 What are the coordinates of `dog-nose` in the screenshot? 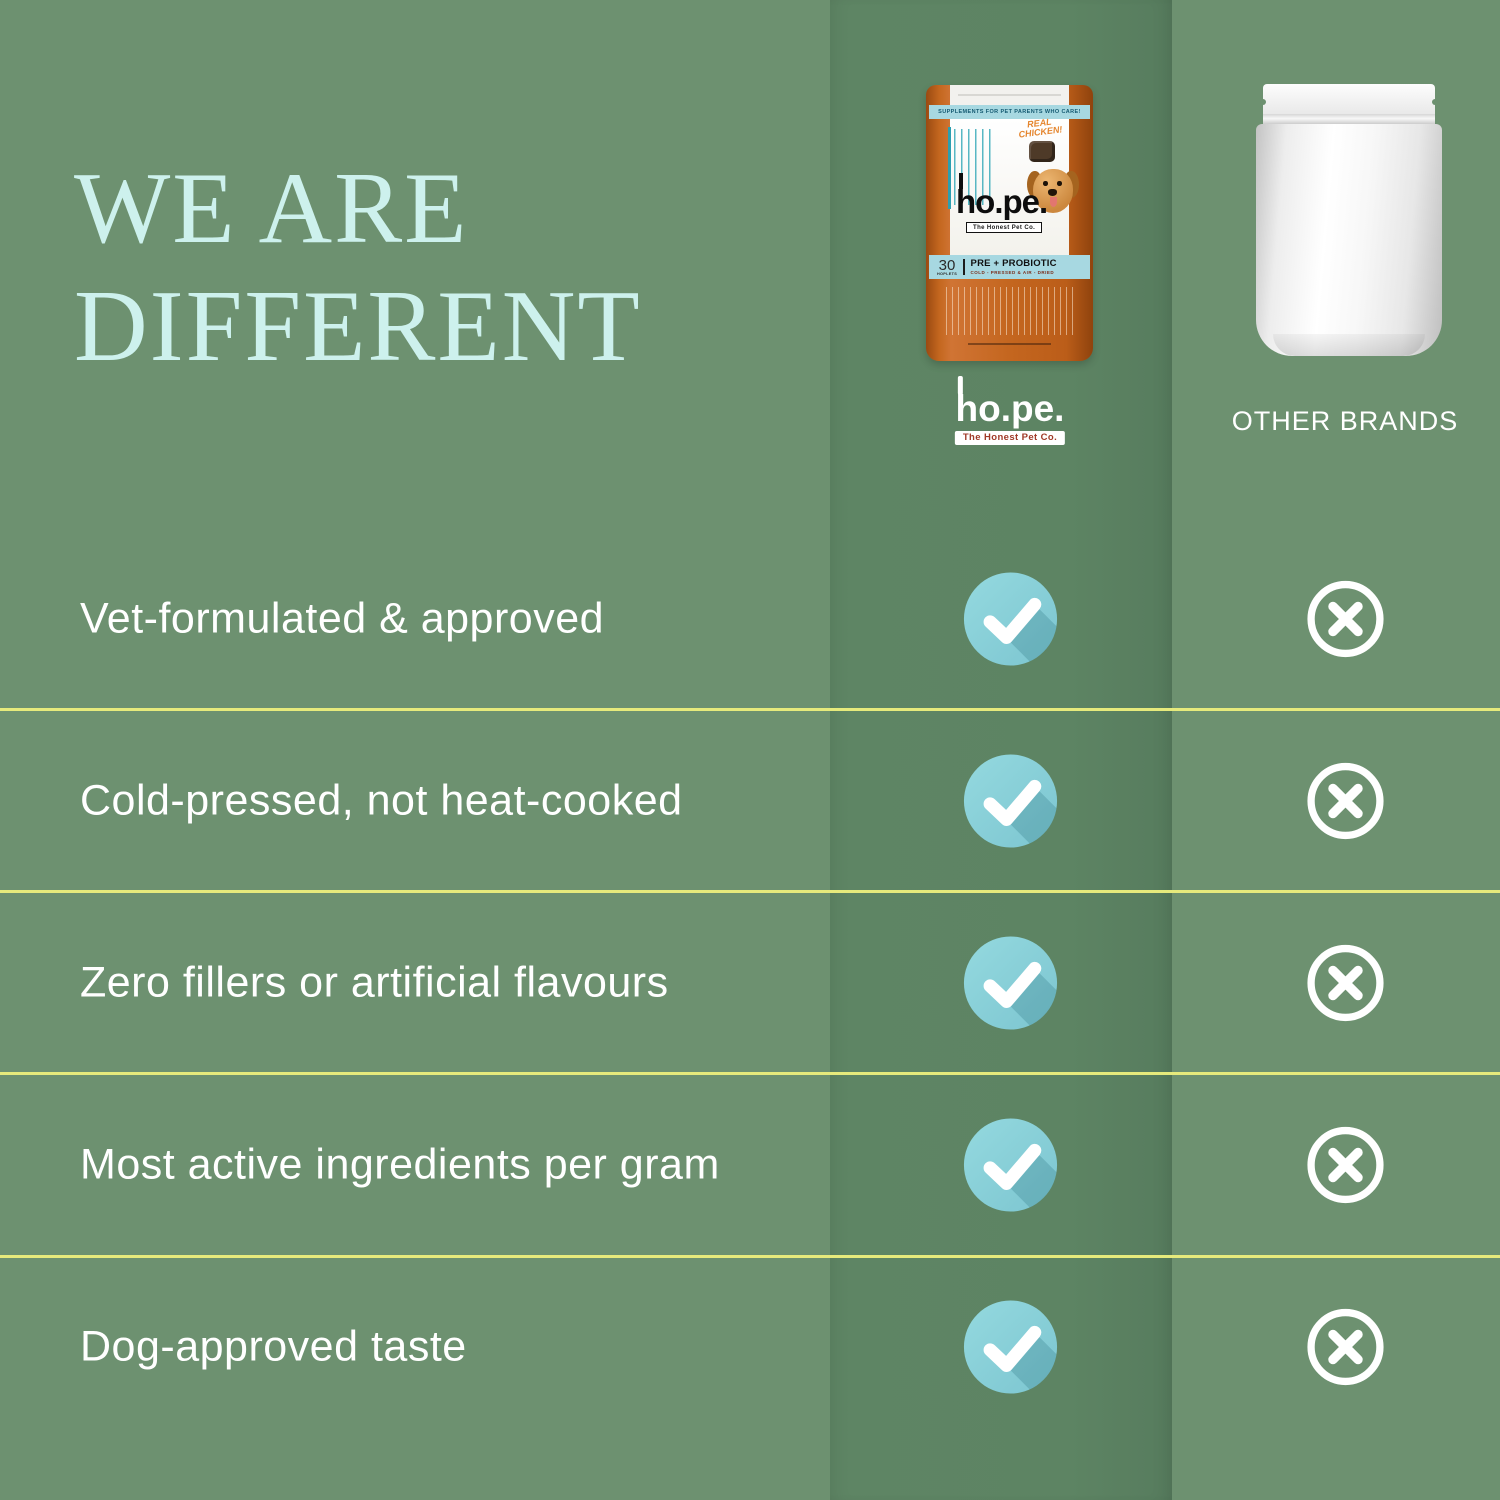 It's located at (1052, 192).